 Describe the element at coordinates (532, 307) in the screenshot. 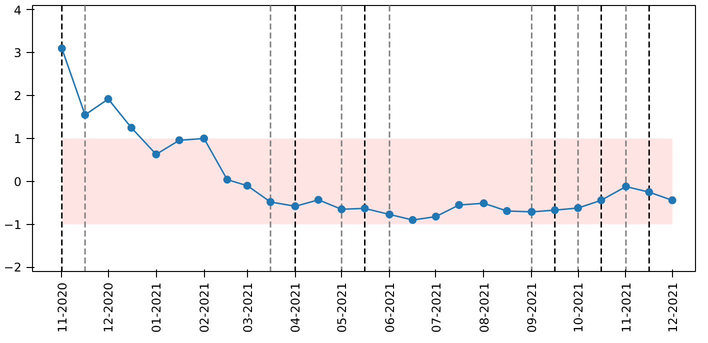

I see `x-tick-label: 09-2021` at that location.